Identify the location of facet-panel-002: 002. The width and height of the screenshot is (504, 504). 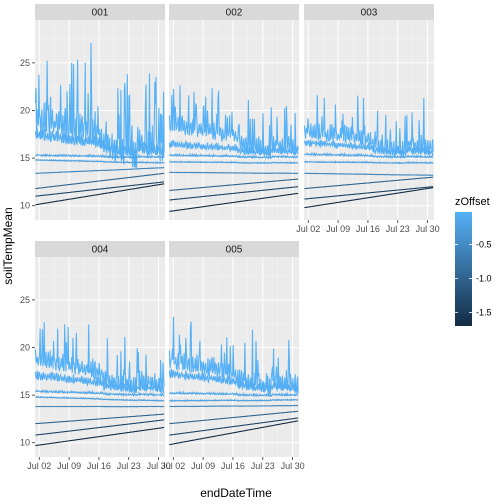
(233, 112).